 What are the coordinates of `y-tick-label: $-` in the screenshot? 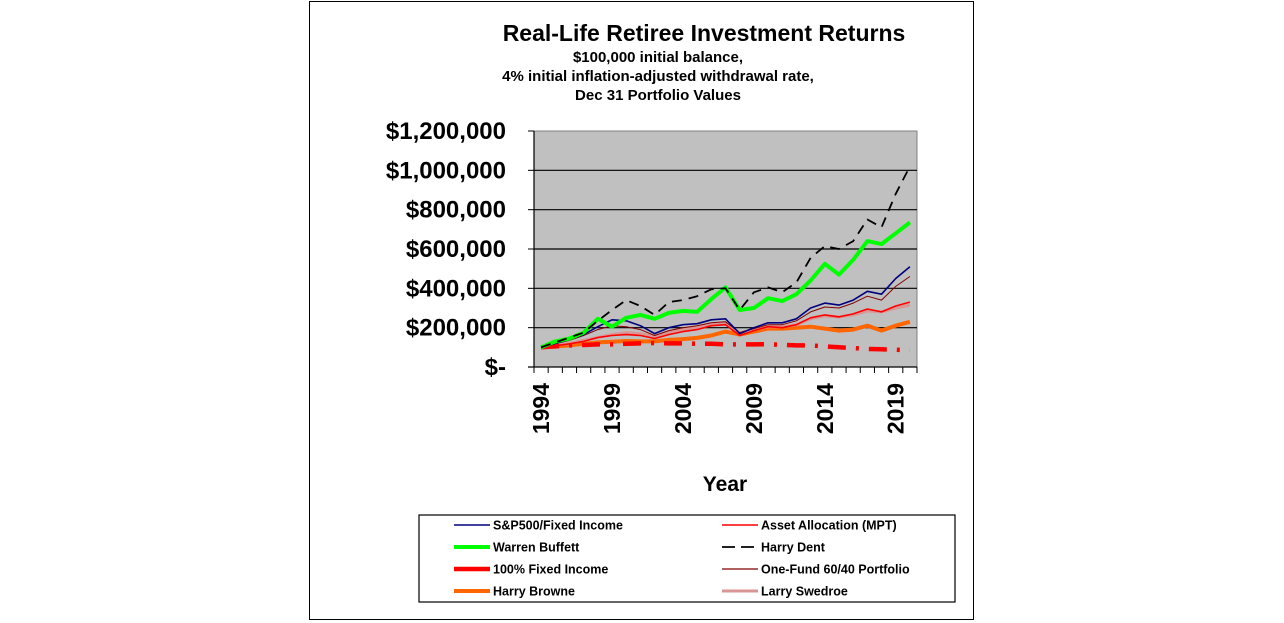 It's located at (495, 367).